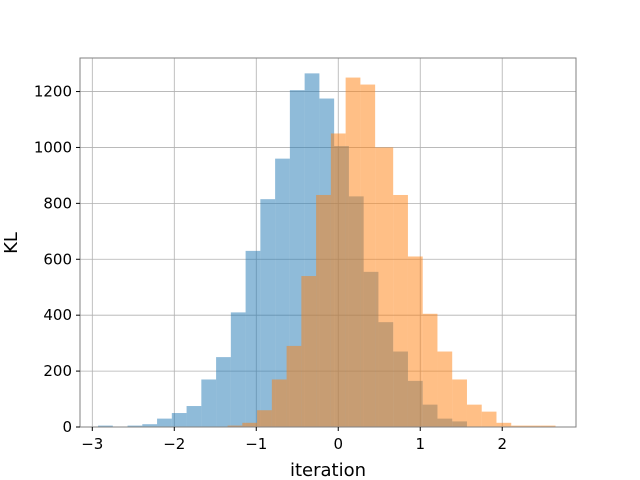 The image size is (640, 480). Describe the element at coordinates (57, 371) in the screenshot. I see `y-tick-label: 200` at that location.